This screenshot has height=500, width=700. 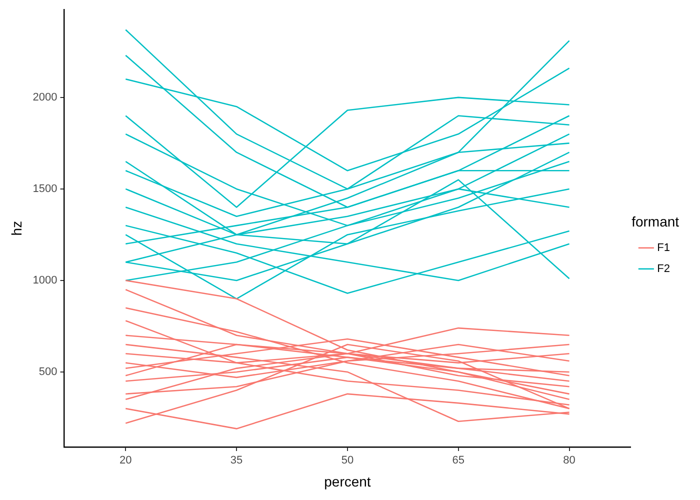 What do you see at coordinates (569, 460) in the screenshot?
I see `x-tick-label: 80` at bounding box center [569, 460].